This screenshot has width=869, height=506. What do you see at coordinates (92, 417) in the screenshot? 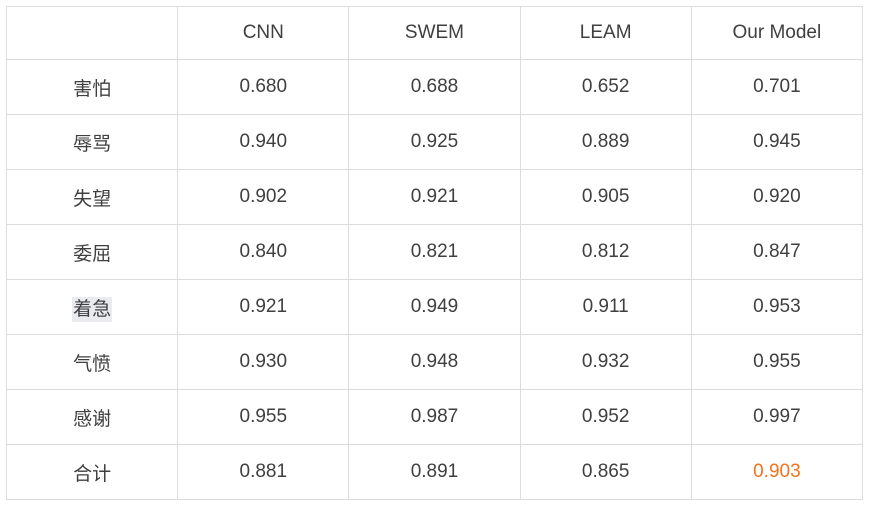
I see `row-label: 感谢` at bounding box center [92, 417].